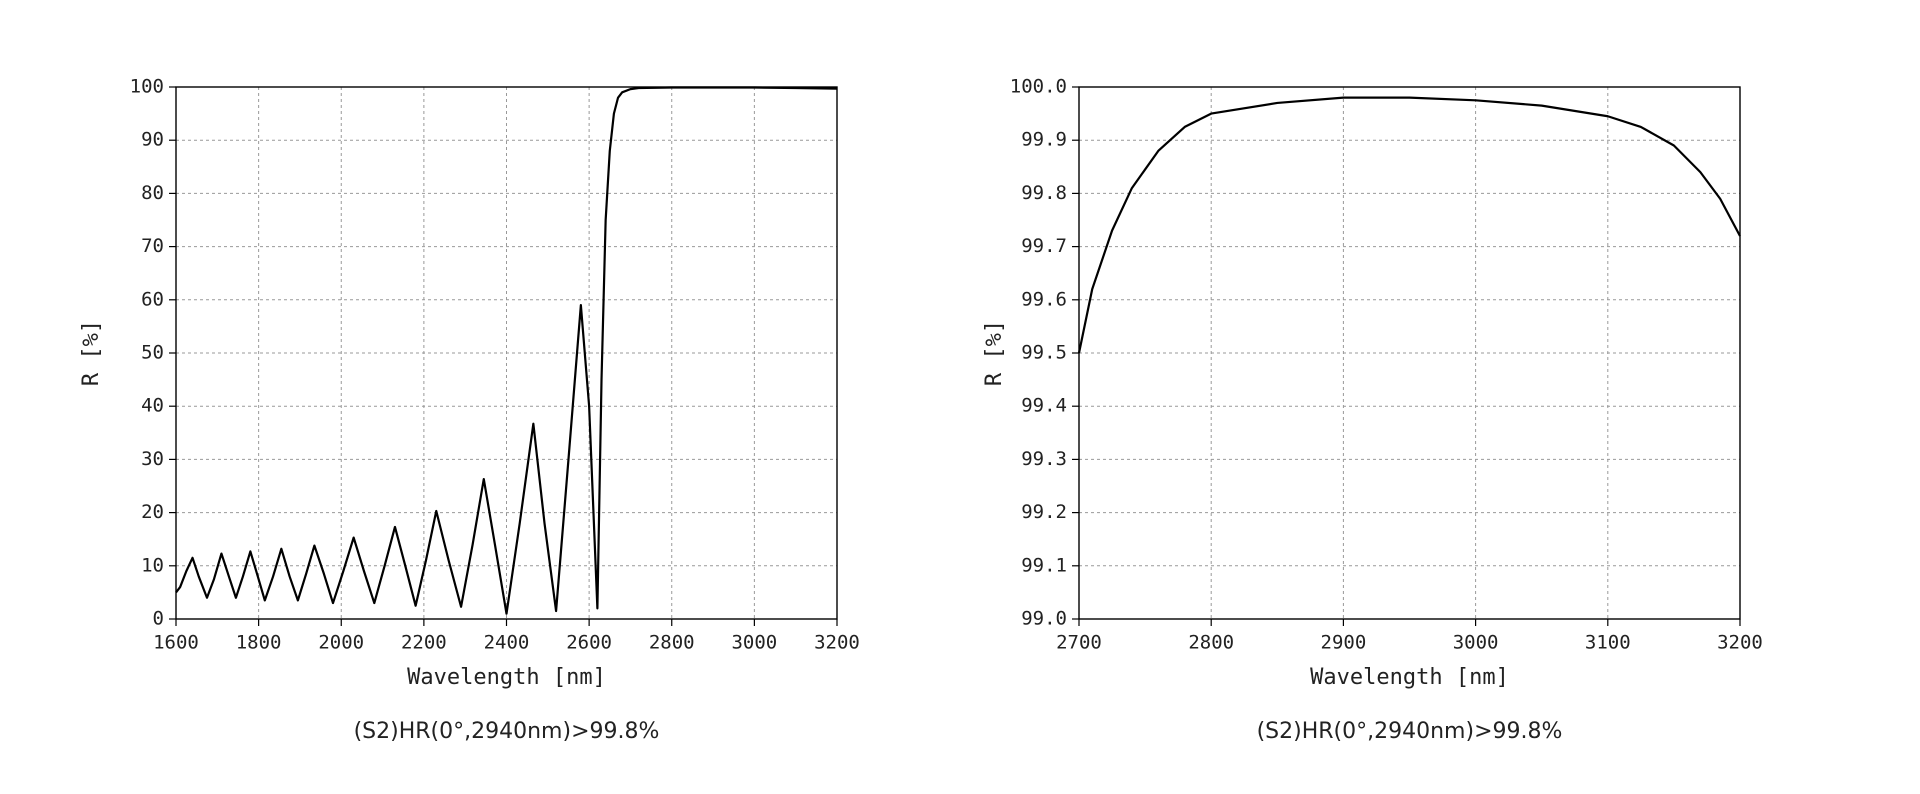  Describe the element at coordinates (424, 643) in the screenshot. I see `x-tick-label: 2200` at that location.